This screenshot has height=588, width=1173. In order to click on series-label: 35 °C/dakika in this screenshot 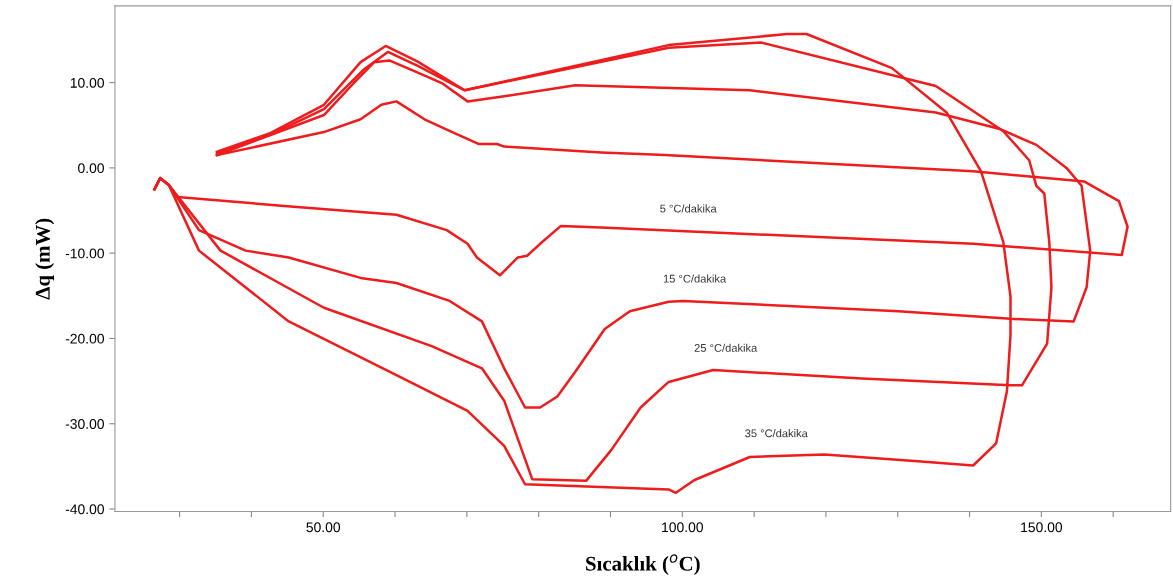, I will do `click(776, 433)`.